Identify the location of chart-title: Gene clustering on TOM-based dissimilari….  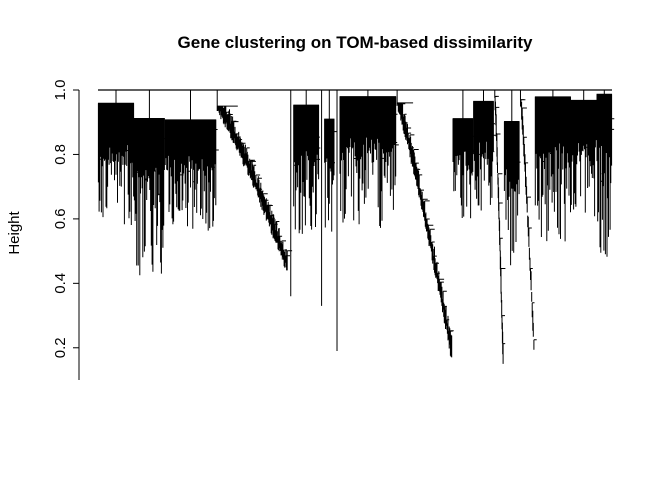
(355, 42).